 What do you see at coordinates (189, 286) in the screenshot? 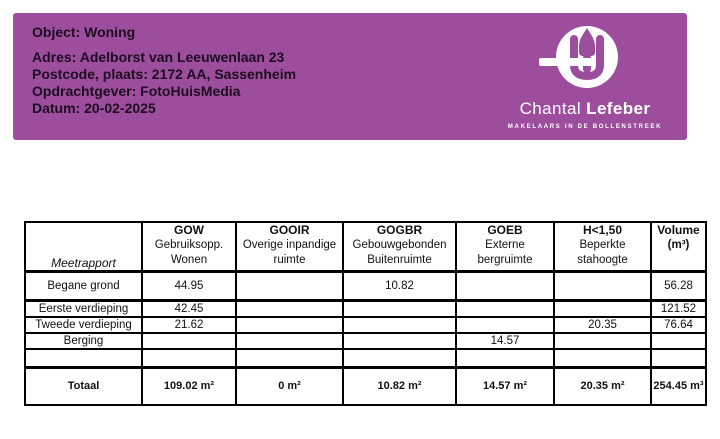
I see `table-cell: 44.95` at bounding box center [189, 286].